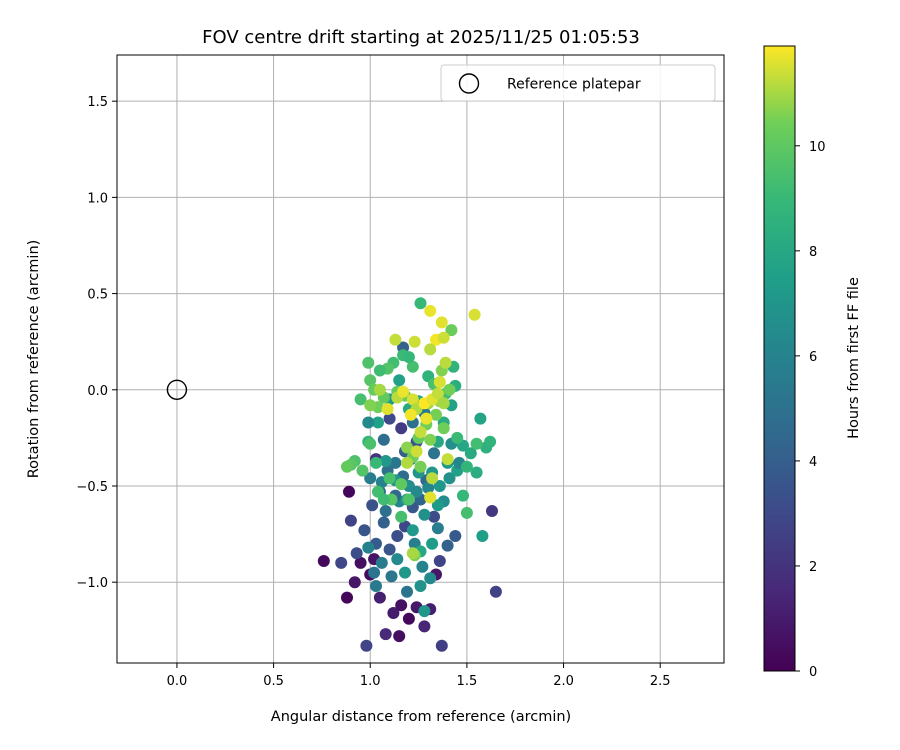 Image resolution: width=900 pixels, height=750 pixels. Describe the element at coordinates (409, 474) in the screenshot. I see `data-points` at that location.